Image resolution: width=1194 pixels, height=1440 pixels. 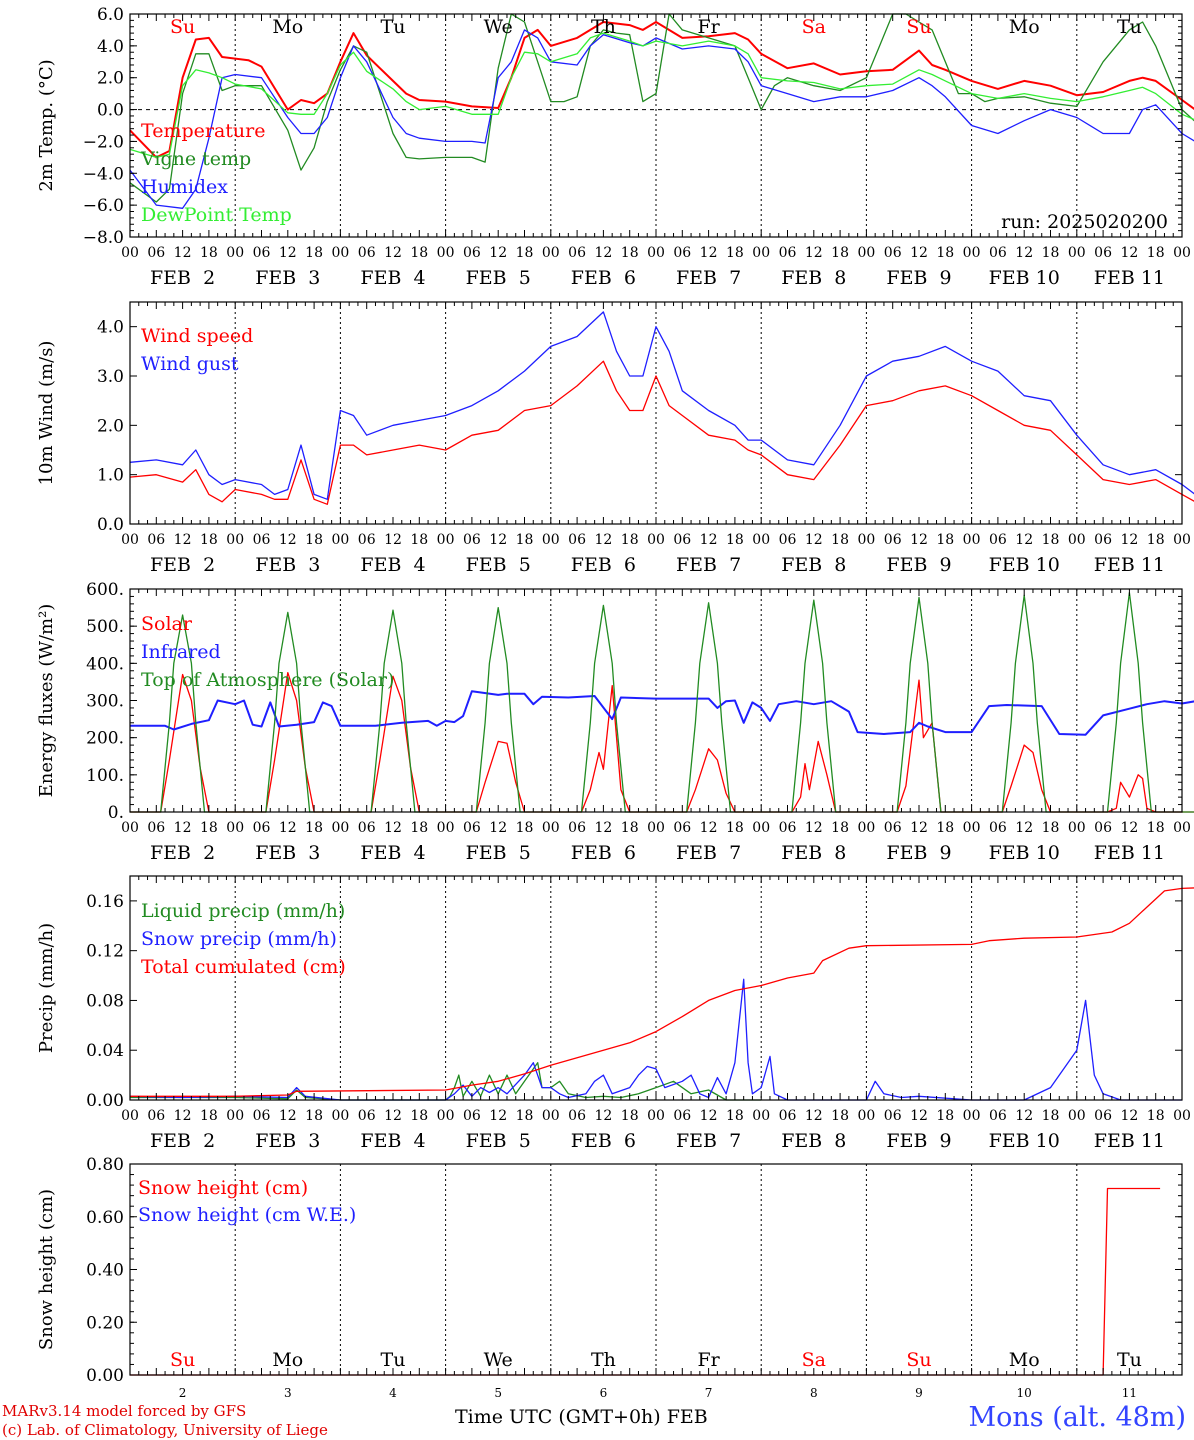 I want to click on y-axis-label: Energy fluxes (W/m²), so click(x=46, y=701).